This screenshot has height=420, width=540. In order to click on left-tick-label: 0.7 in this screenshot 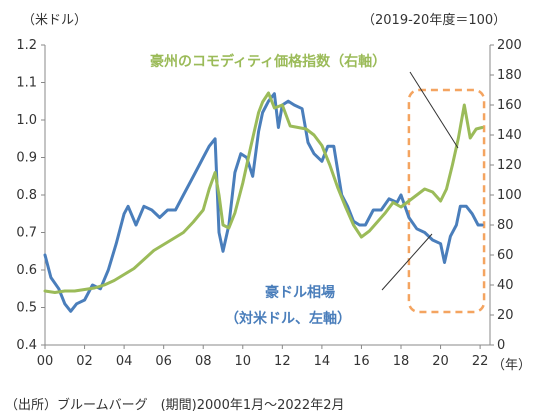, I will do `click(26, 233)`.